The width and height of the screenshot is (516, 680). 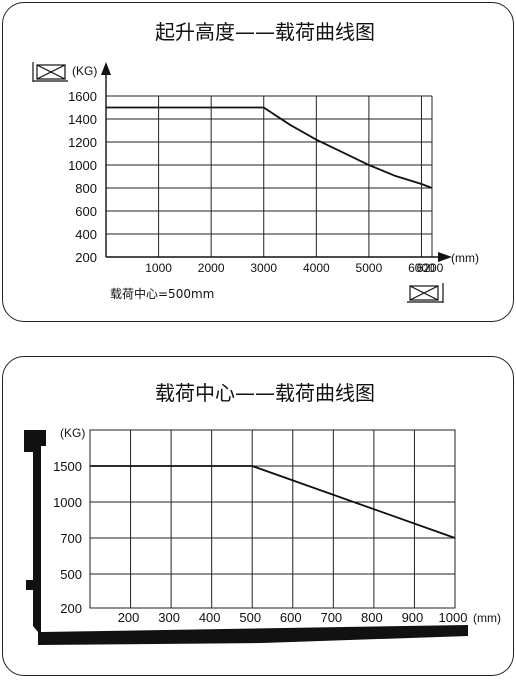 I want to click on y-tick-label: 1200, so click(x=82, y=142).